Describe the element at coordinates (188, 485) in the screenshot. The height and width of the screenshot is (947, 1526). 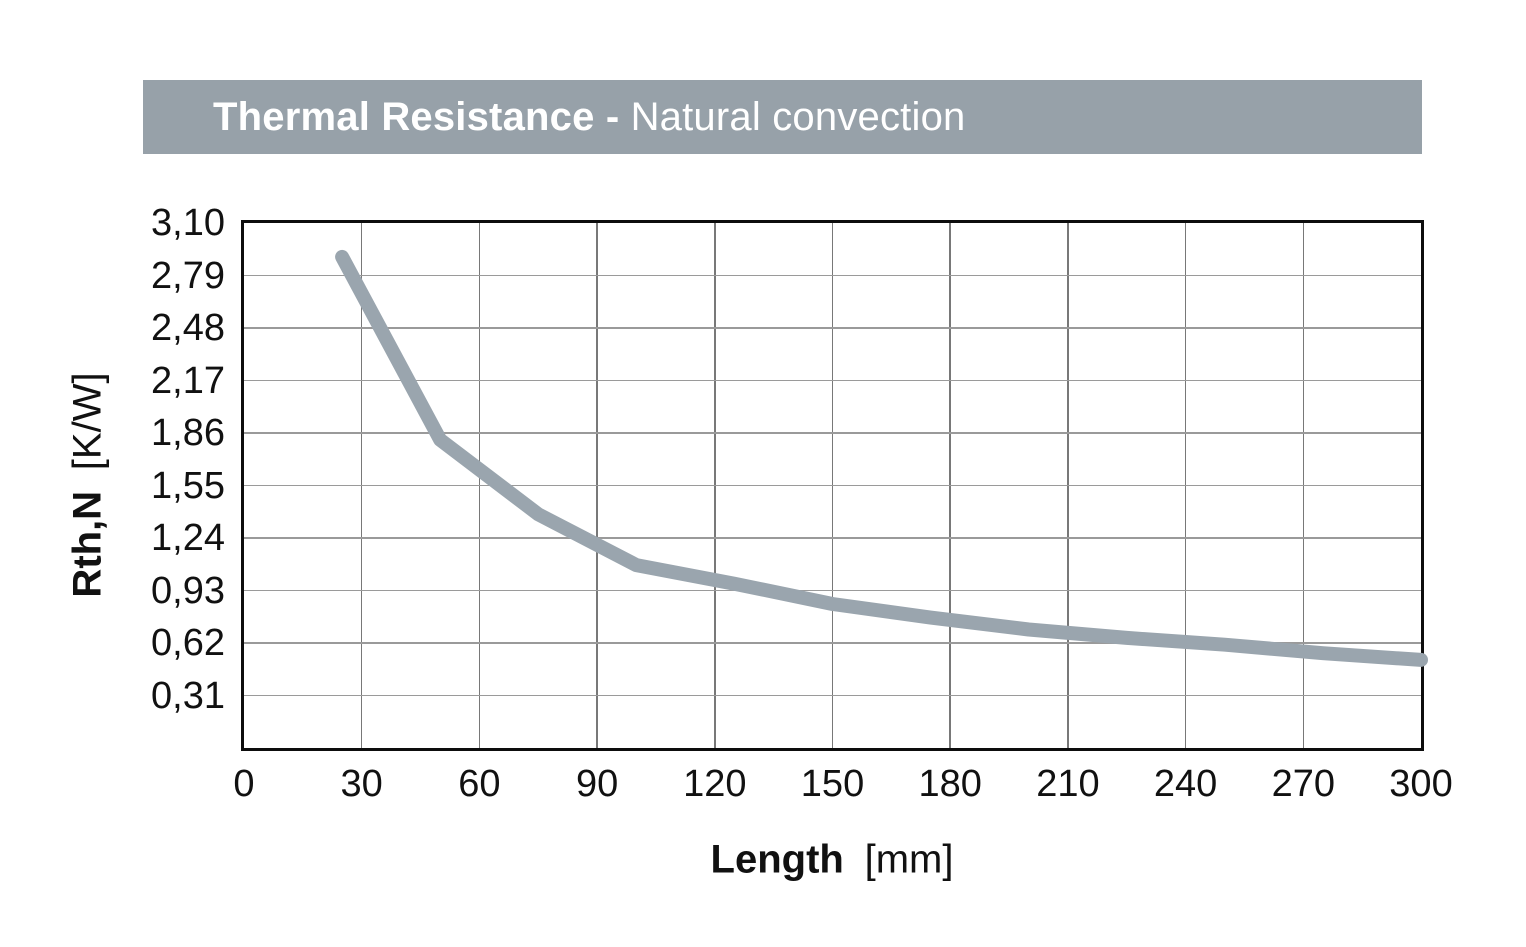
I see `y-tick-label: 1,55` at that location.